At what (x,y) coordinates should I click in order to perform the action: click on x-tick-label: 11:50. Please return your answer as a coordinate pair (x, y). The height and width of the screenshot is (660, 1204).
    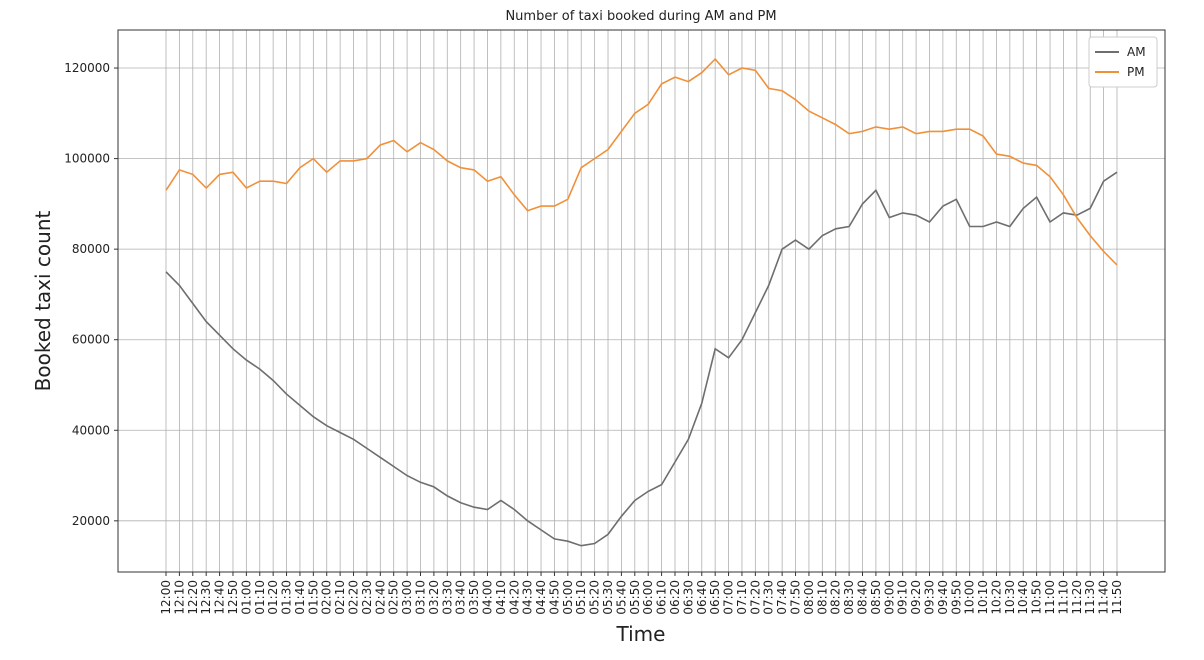
    Looking at the image, I should click on (1117, 597).